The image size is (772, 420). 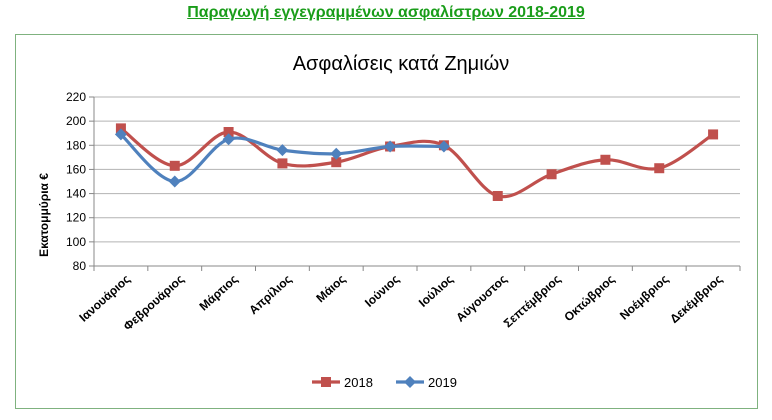 What do you see at coordinates (80, 181) in the screenshot?
I see `y-axis-ticks: 80 100 120 140 160 180 200 220` at bounding box center [80, 181].